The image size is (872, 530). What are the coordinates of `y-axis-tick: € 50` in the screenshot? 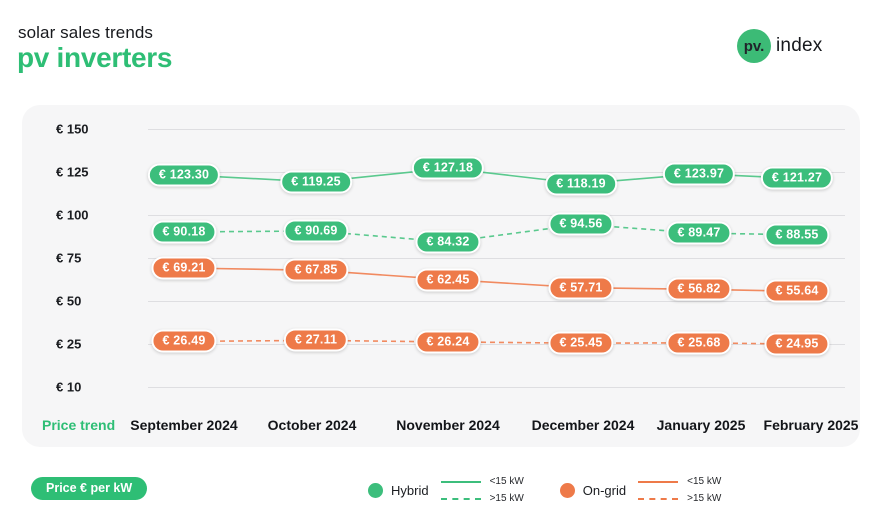 It's located at (69, 301).